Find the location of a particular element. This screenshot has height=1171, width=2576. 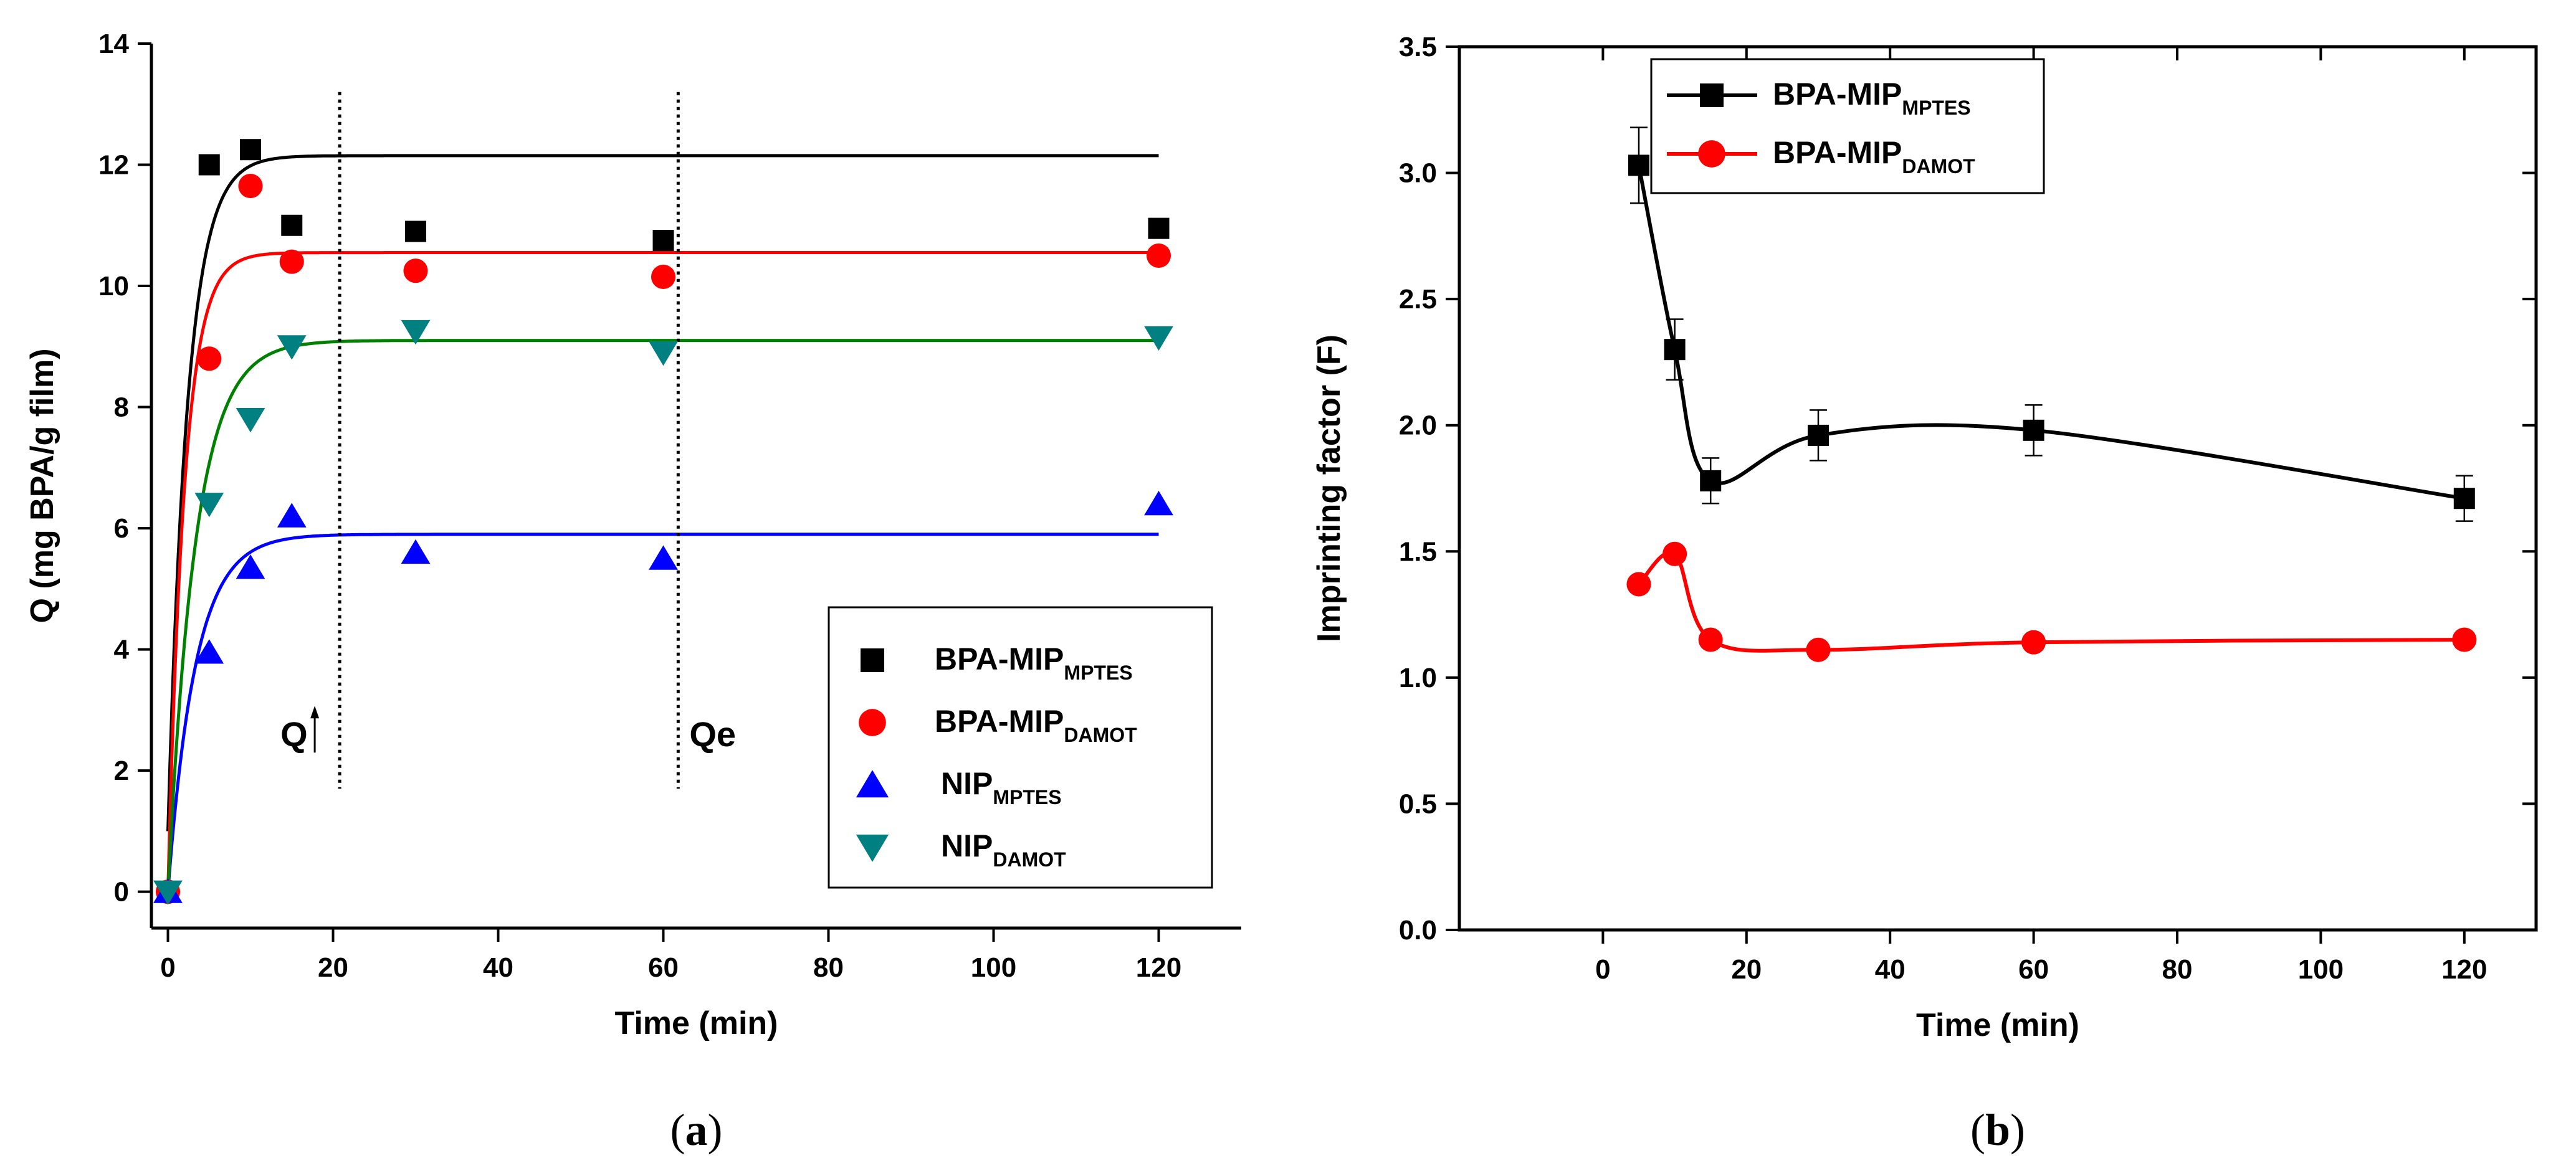

y-tick-label: 2.5 is located at coordinates (1418, 299).